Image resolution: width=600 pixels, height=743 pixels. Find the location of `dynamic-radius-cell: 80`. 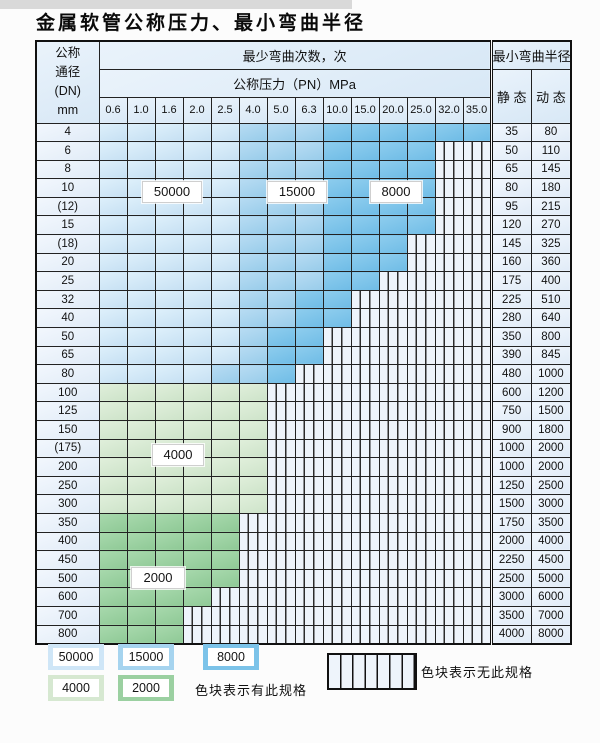

dynamic-radius-cell: 80 is located at coordinates (551, 132).